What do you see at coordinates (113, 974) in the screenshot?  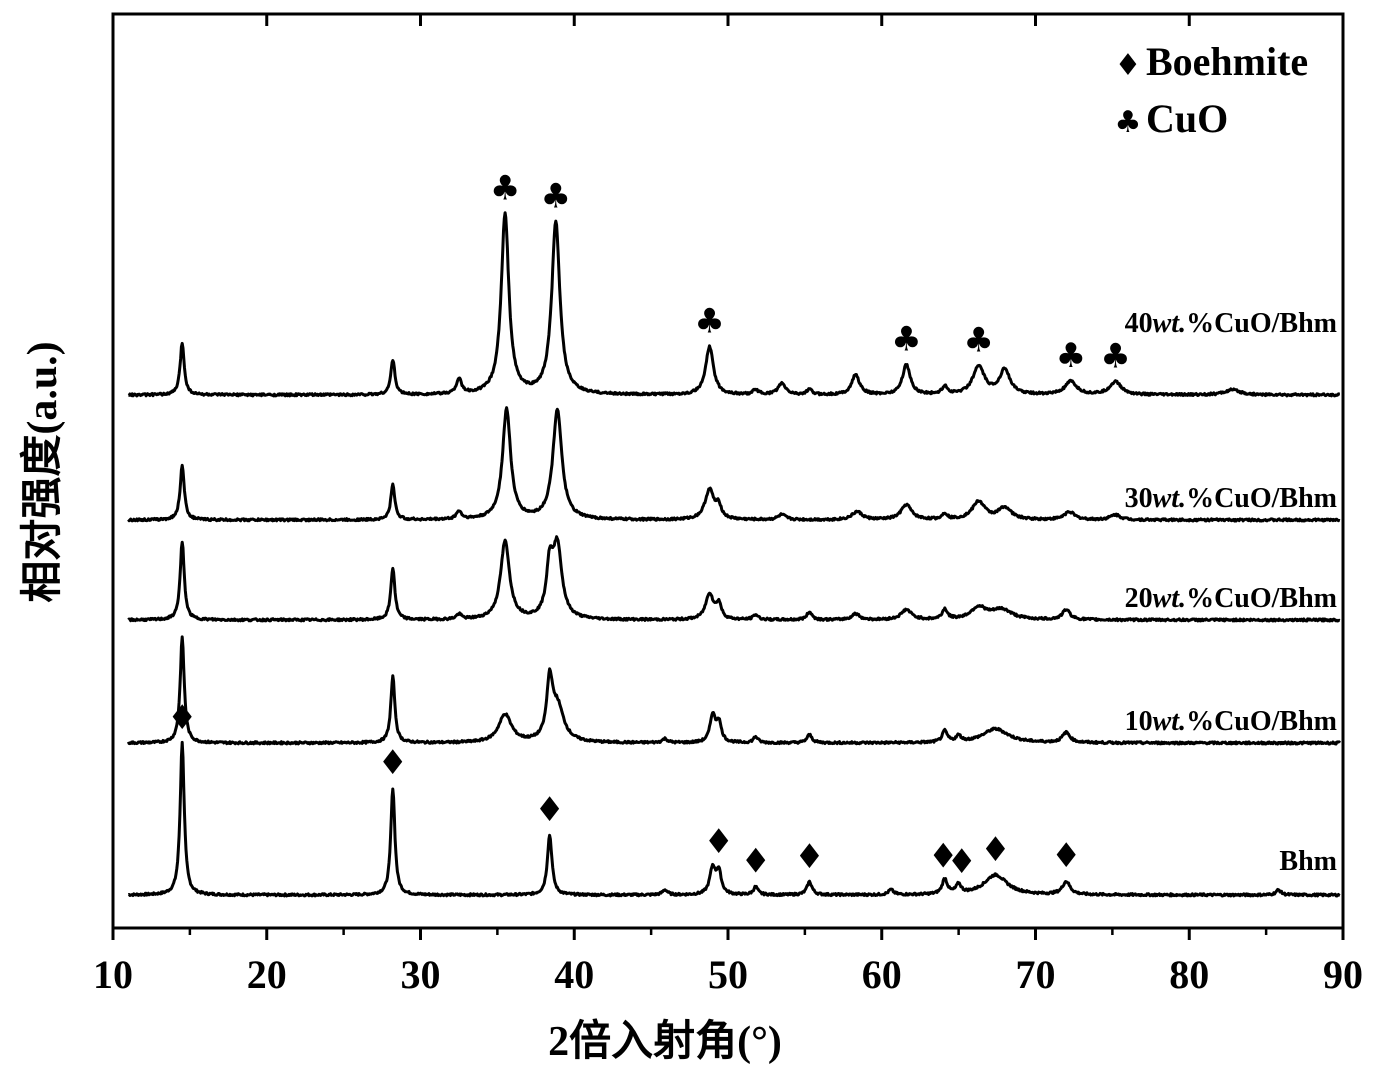 I see `x-tick-label: 10` at bounding box center [113, 974].